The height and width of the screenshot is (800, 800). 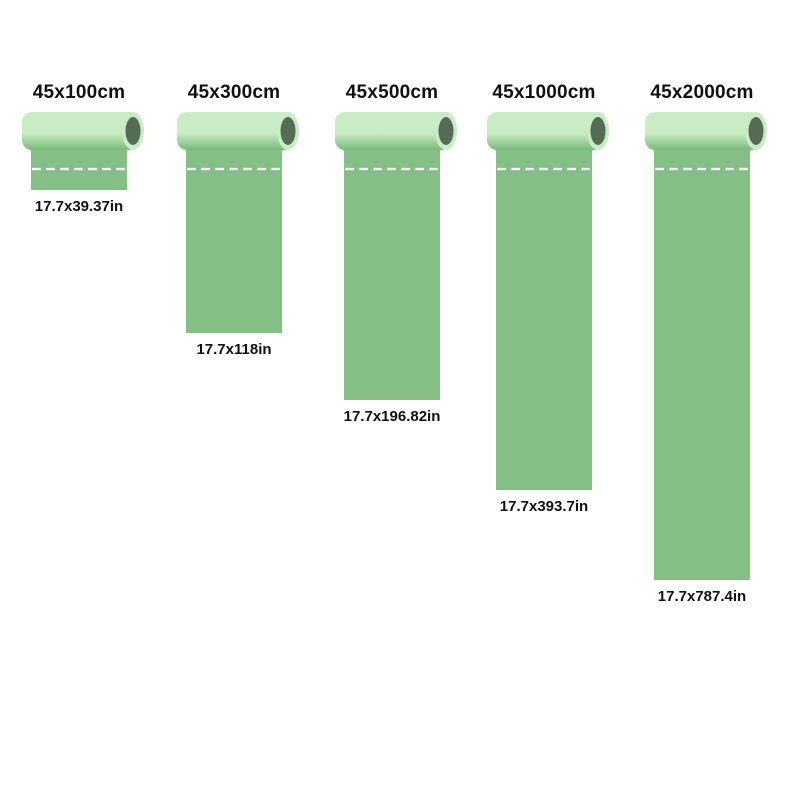 What do you see at coordinates (79, 92) in the screenshot?
I see `size-metric-label: 45x100cm` at bounding box center [79, 92].